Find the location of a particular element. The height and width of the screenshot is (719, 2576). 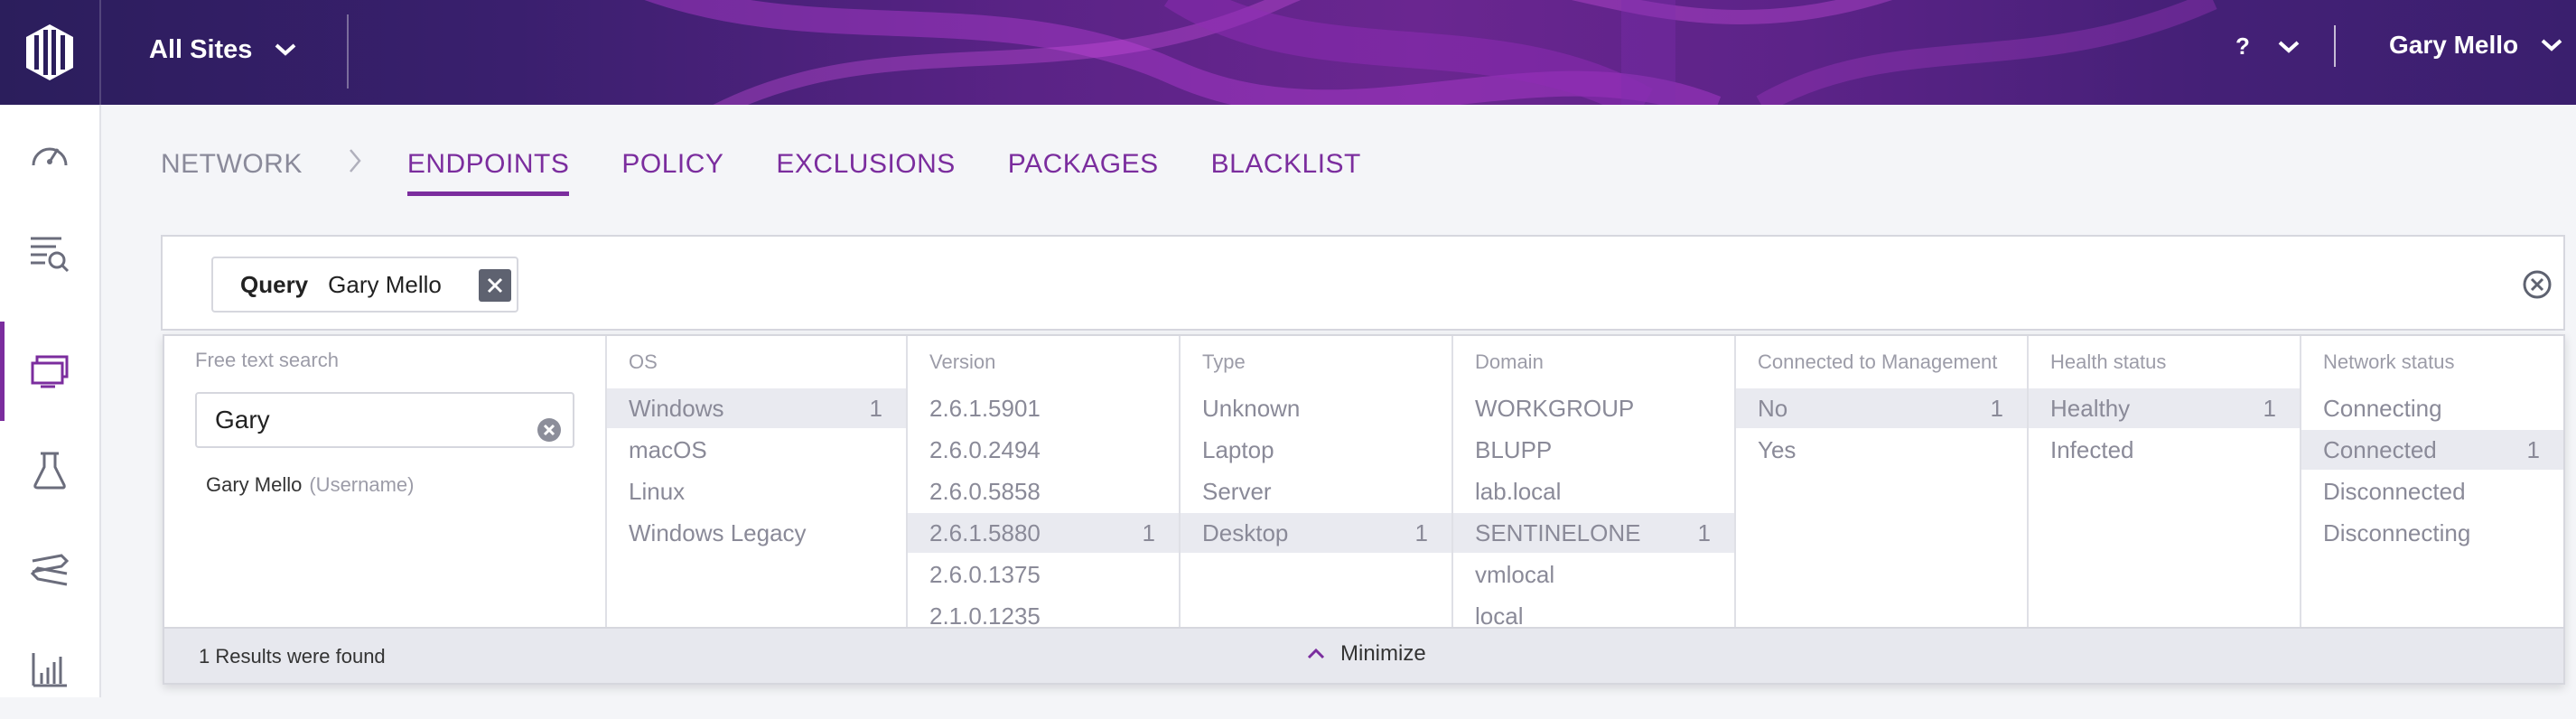

option-label: Yes is located at coordinates (1777, 449).